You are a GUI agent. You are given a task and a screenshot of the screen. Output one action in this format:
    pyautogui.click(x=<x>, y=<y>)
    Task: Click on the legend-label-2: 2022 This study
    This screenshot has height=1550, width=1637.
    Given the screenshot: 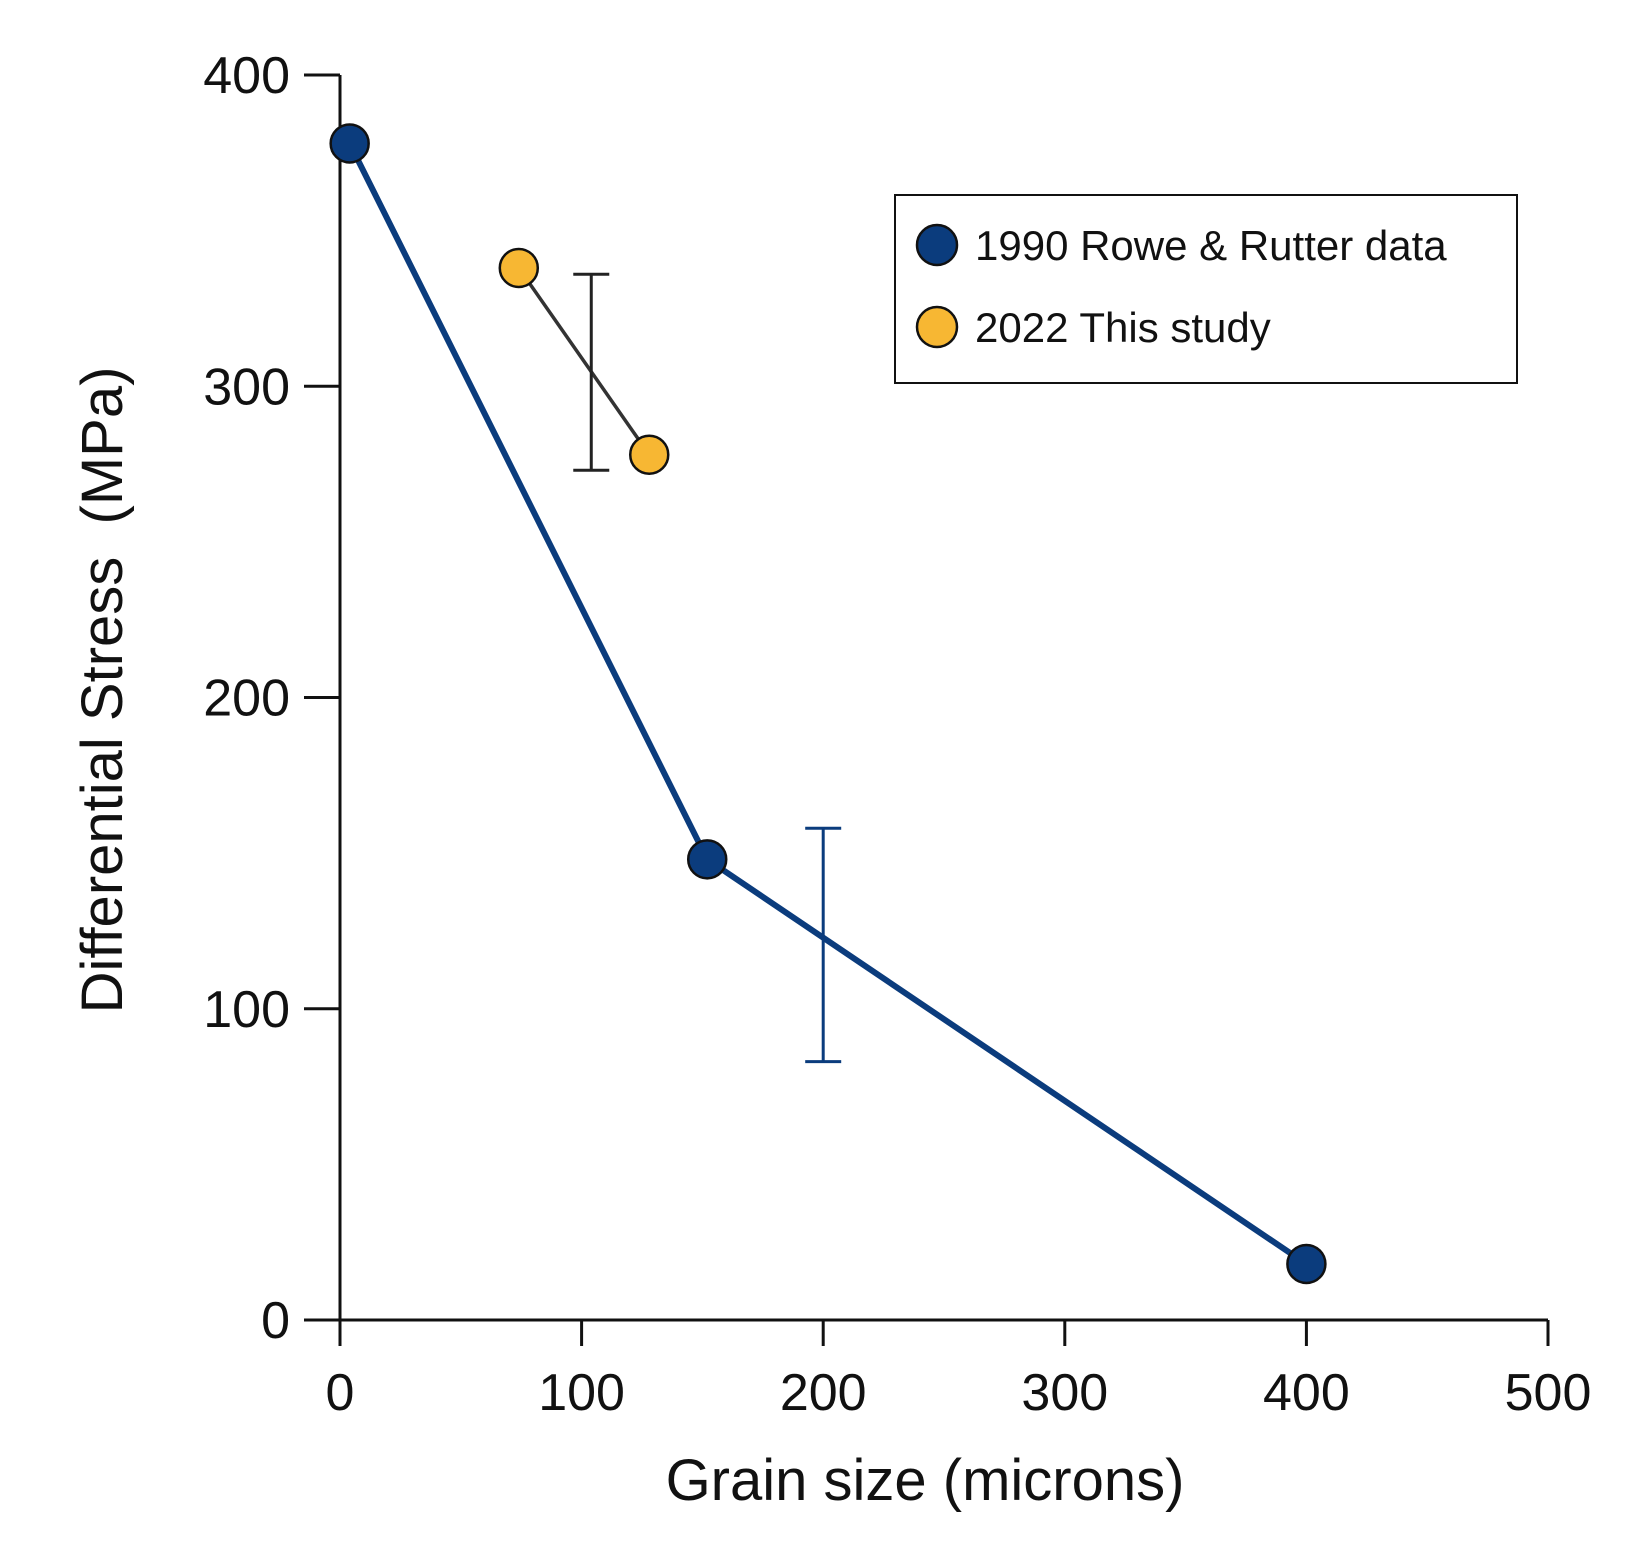 What is the action you would take?
    pyautogui.click(x=1123, y=327)
    